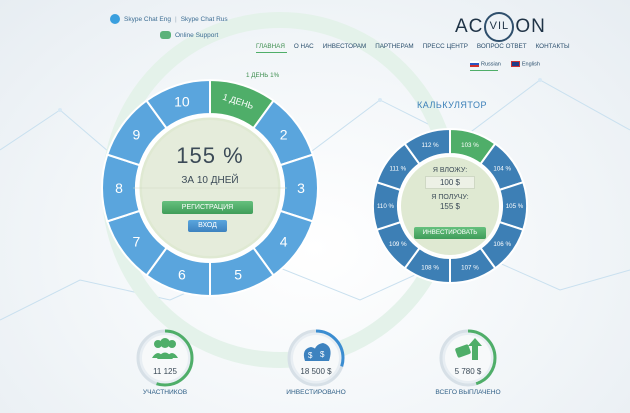  What do you see at coordinates (165, 35) in the screenshot?
I see `chat-icon` at bounding box center [165, 35].